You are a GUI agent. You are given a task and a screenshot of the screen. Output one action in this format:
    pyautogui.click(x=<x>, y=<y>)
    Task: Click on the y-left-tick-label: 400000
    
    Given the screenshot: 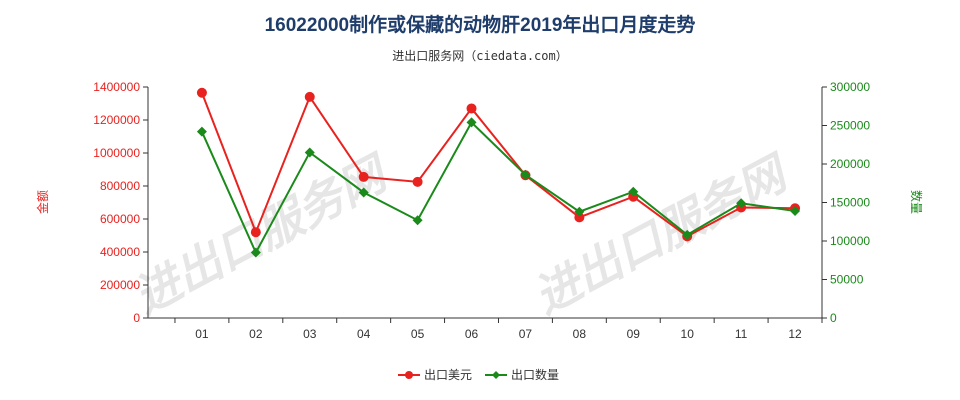 What is the action you would take?
    pyautogui.click(x=120, y=252)
    